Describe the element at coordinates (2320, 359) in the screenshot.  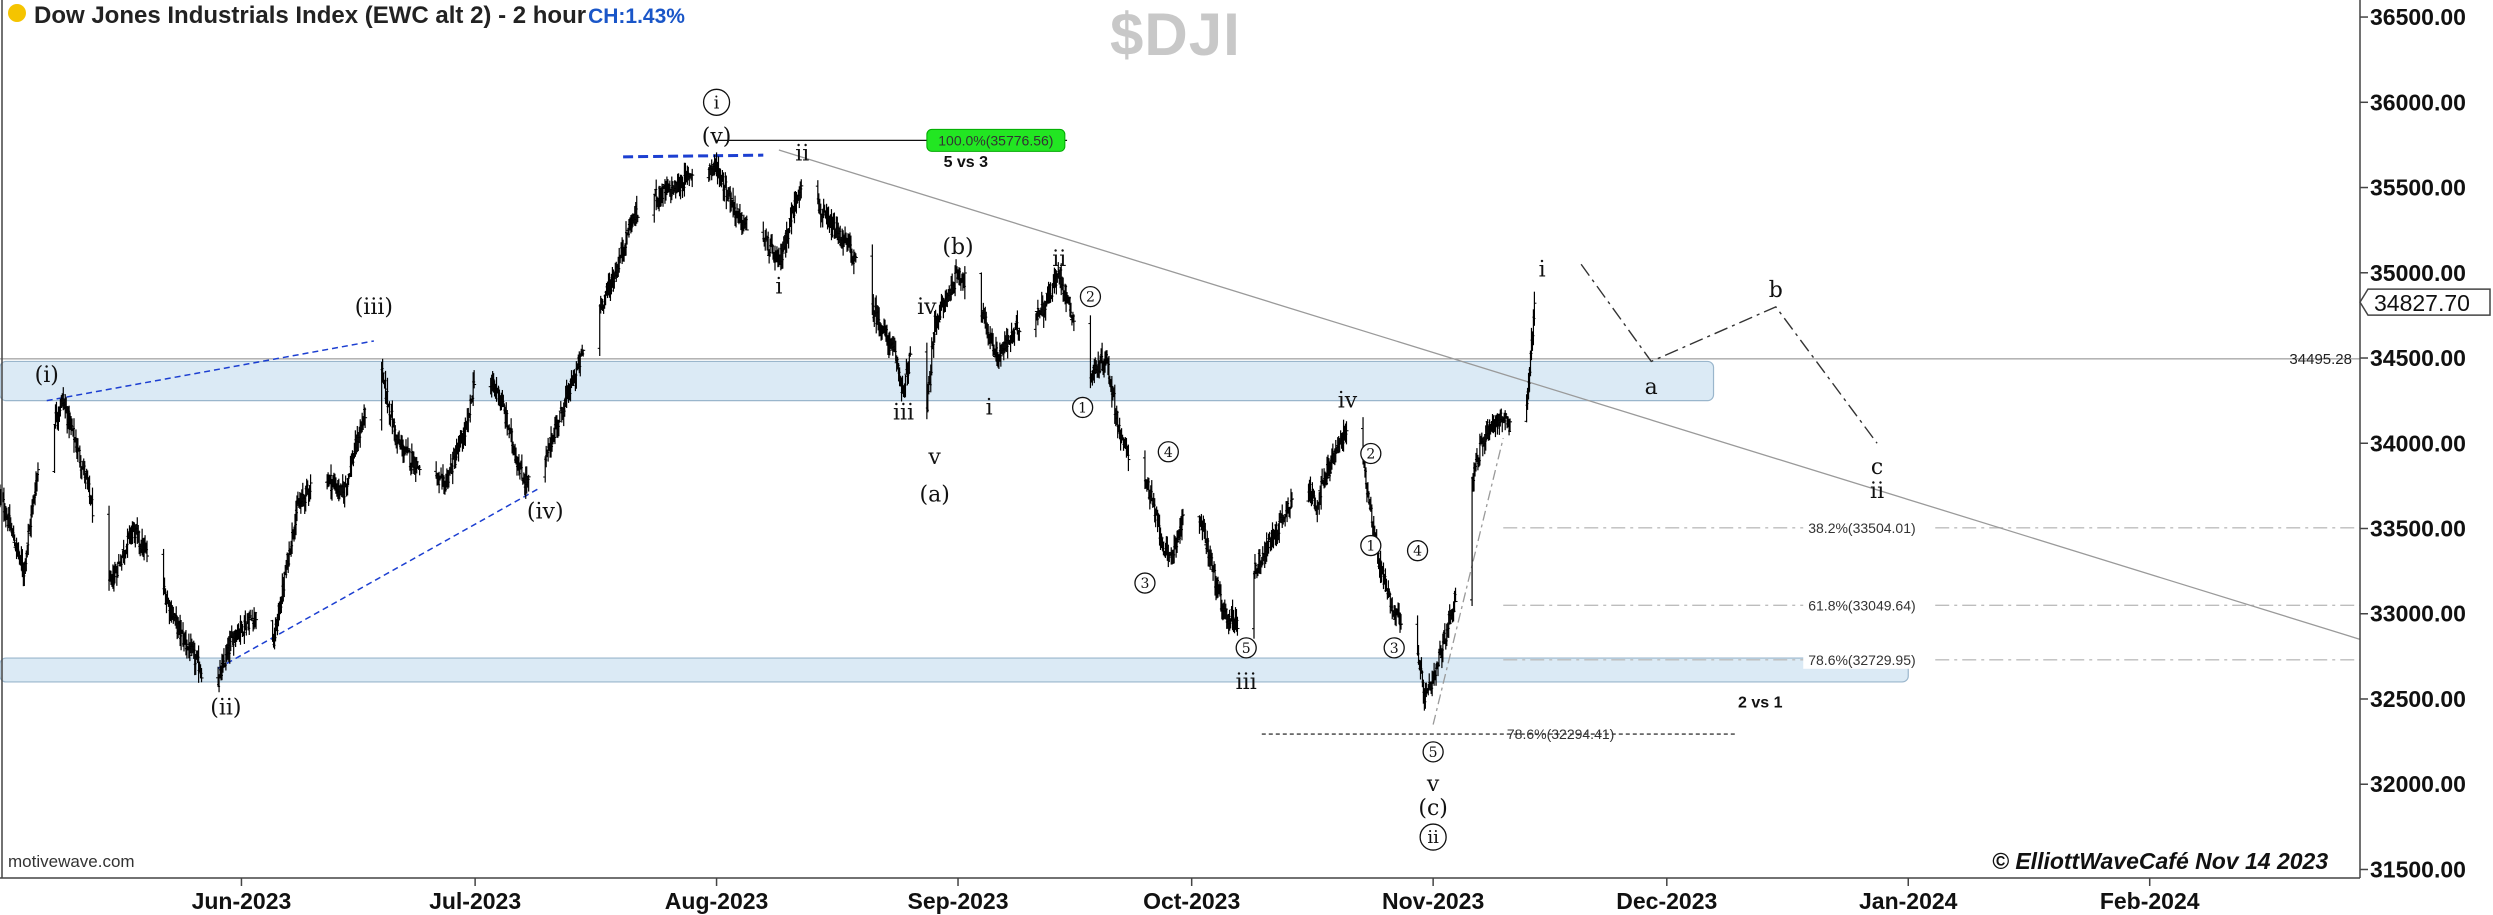
I see `level-label: 34495.28` at that location.